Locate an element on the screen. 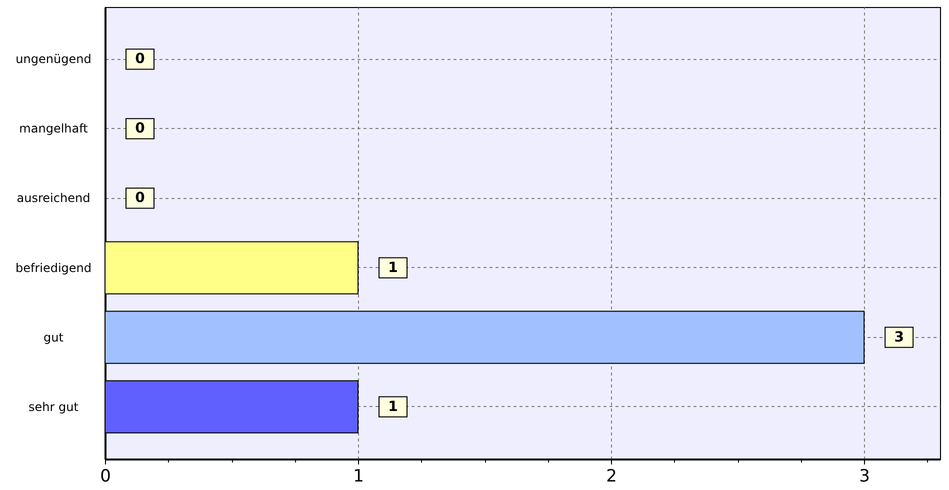  x-tick-label: 3 is located at coordinates (864, 476).